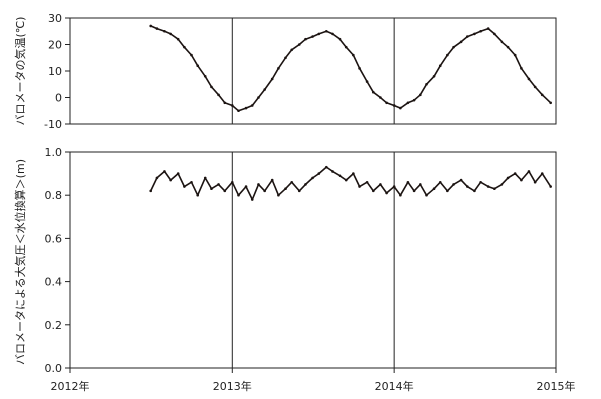 The image size is (601, 399). What do you see at coordinates (394, 386) in the screenshot?
I see `x-tick-label: 2014年` at bounding box center [394, 386].